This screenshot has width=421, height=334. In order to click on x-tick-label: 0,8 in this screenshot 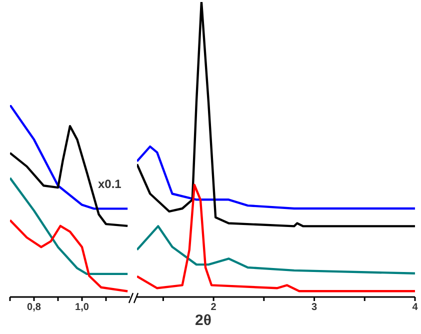, I will do `click(34, 308)`.